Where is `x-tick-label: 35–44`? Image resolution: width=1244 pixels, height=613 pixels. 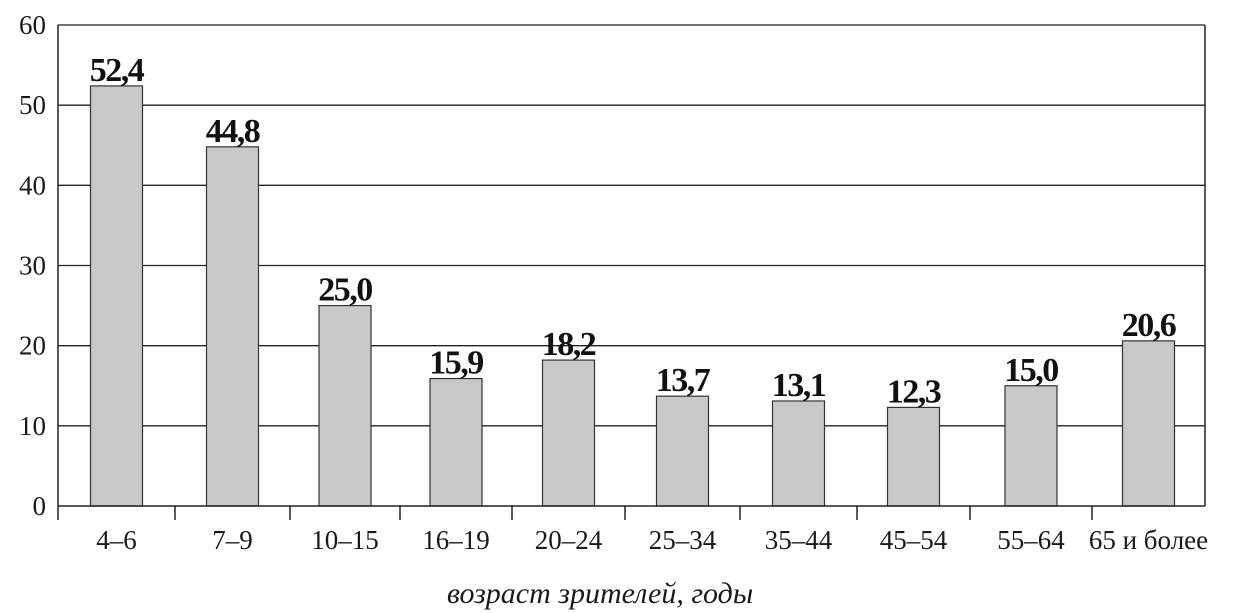
x-tick-label: 35–44 is located at coordinates (799, 540).